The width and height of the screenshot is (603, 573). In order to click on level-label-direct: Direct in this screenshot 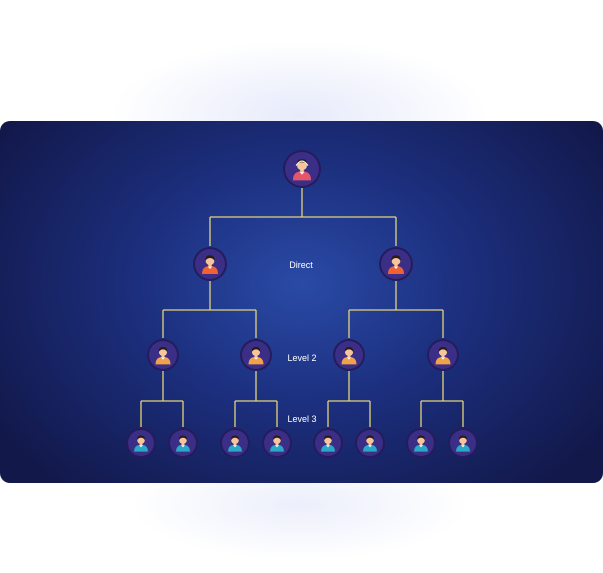, I will do `click(301, 265)`.